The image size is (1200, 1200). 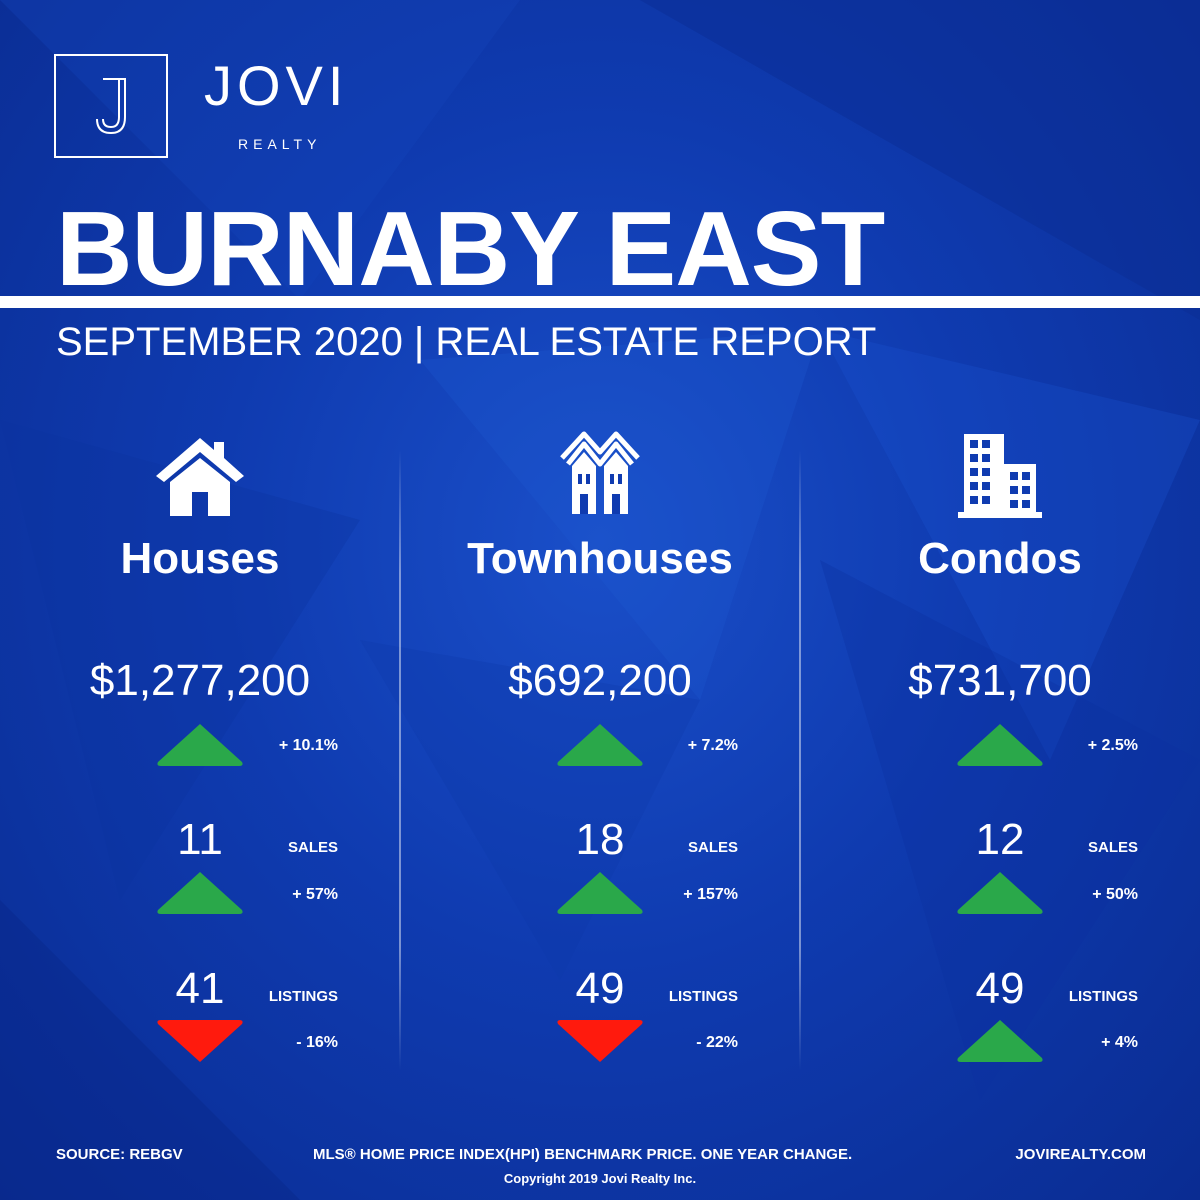 What do you see at coordinates (200, 477) in the screenshot?
I see `house-icon` at bounding box center [200, 477].